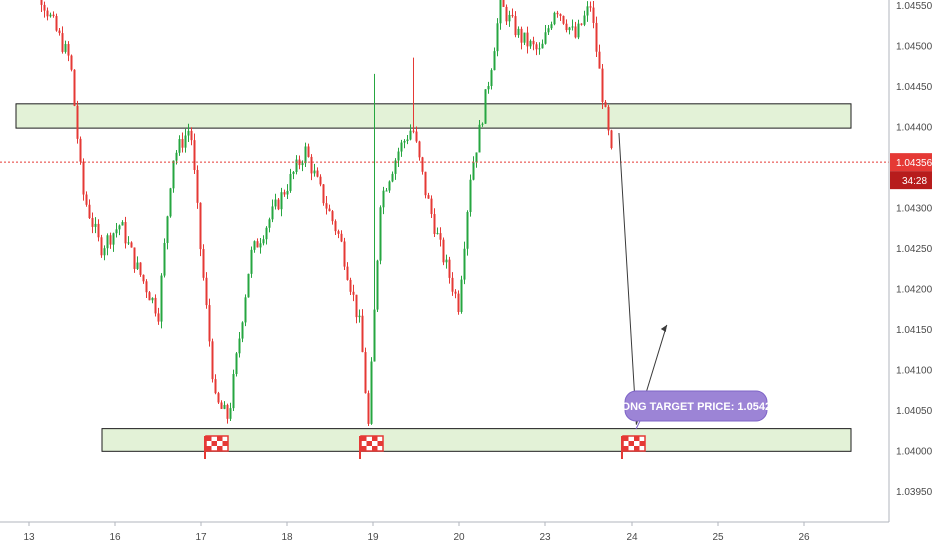  I want to click on time-axis: 13 16 17 18 19 20 23 24 25 26, so click(416, 532).